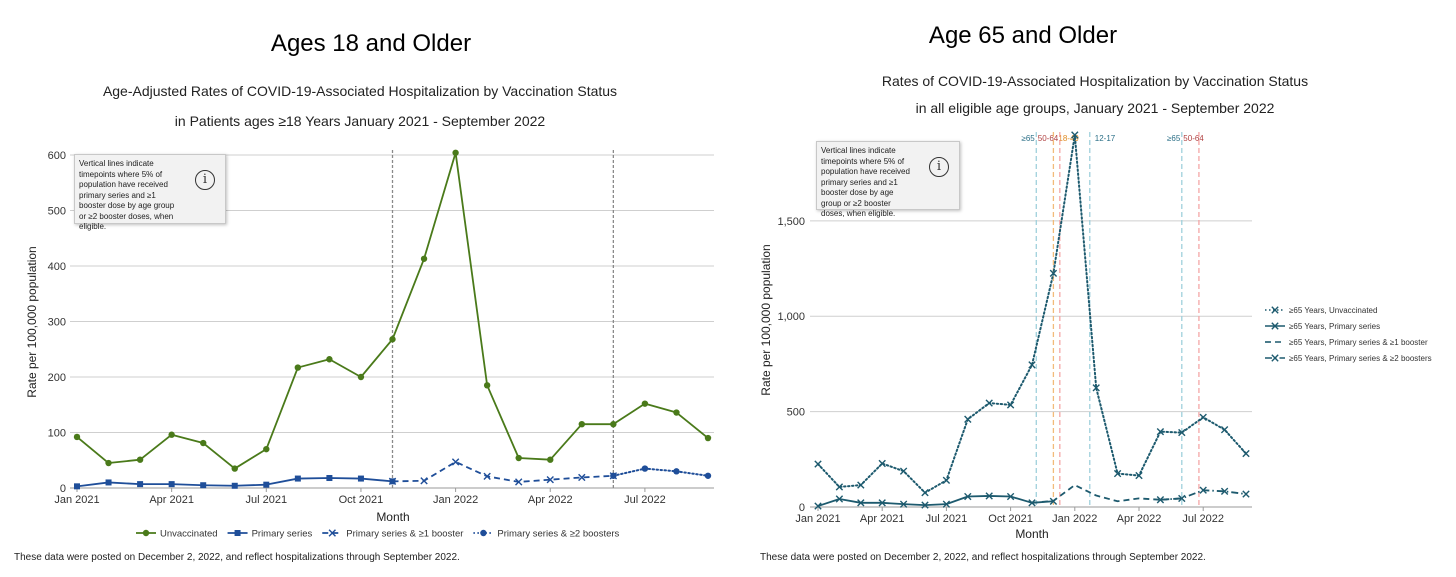 The image size is (1456, 577). I want to click on right-legend-label: ≥65 Years, Primary series & ≥2 boosters, so click(1360, 358).